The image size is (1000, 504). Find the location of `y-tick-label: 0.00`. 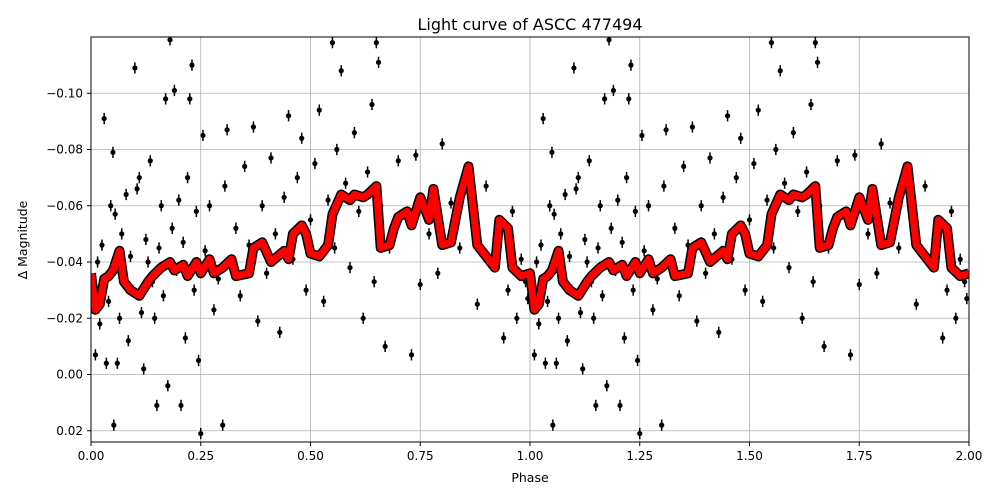

y-tick-label: 0.00 is located at coordinates (69, 375).